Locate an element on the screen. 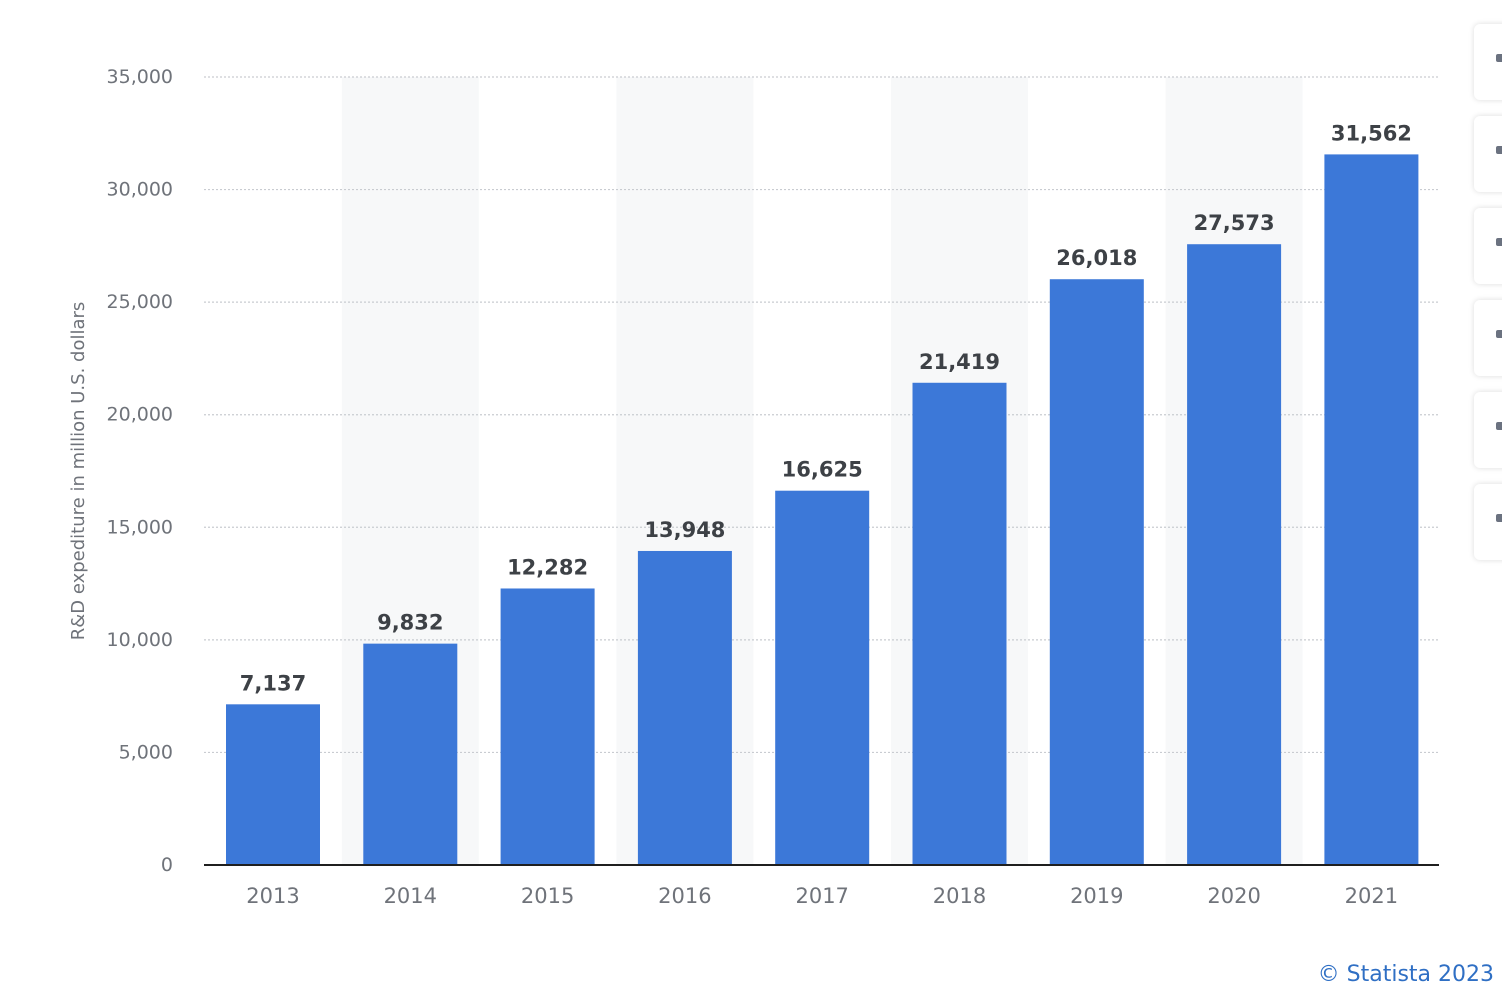  print-icon is located at coordinates (1499, 518).